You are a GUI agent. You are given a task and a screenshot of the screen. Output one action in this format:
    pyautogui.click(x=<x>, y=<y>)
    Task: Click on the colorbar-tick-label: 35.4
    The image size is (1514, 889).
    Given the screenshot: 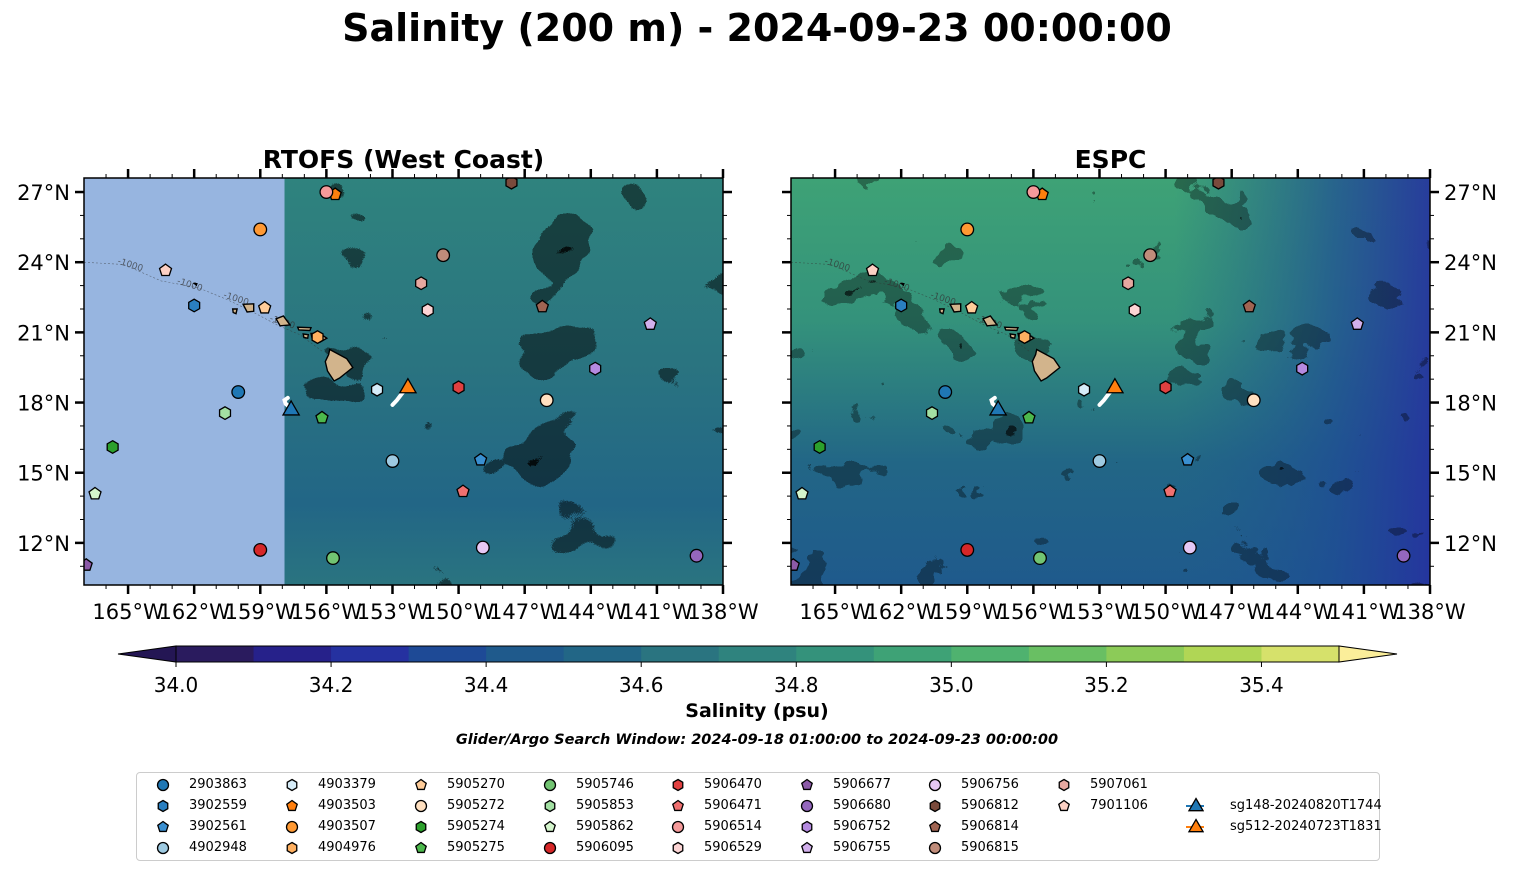 What is the action you would take?
    pyautogui.click(x=1261, y=685)
    